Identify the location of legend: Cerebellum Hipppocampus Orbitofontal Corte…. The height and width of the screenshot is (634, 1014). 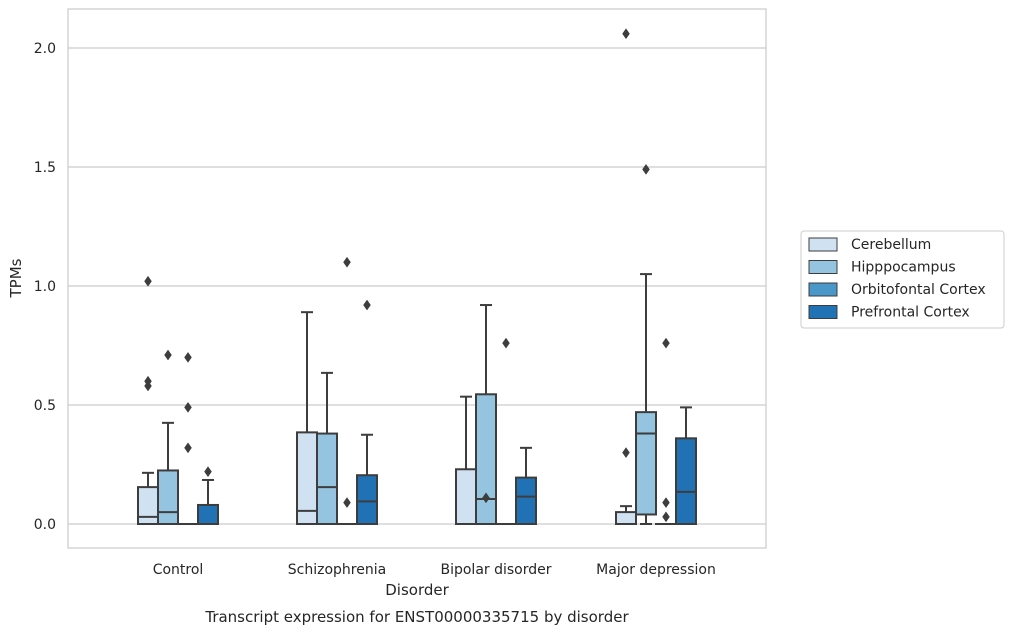
(902, 279).